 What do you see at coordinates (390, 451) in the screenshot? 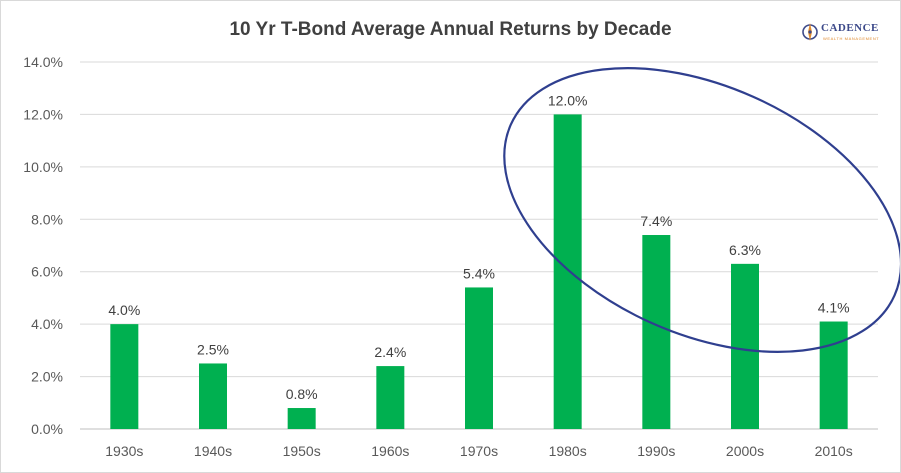
I see `x-tick-label: 1960s` at bounding box center [390, 451].